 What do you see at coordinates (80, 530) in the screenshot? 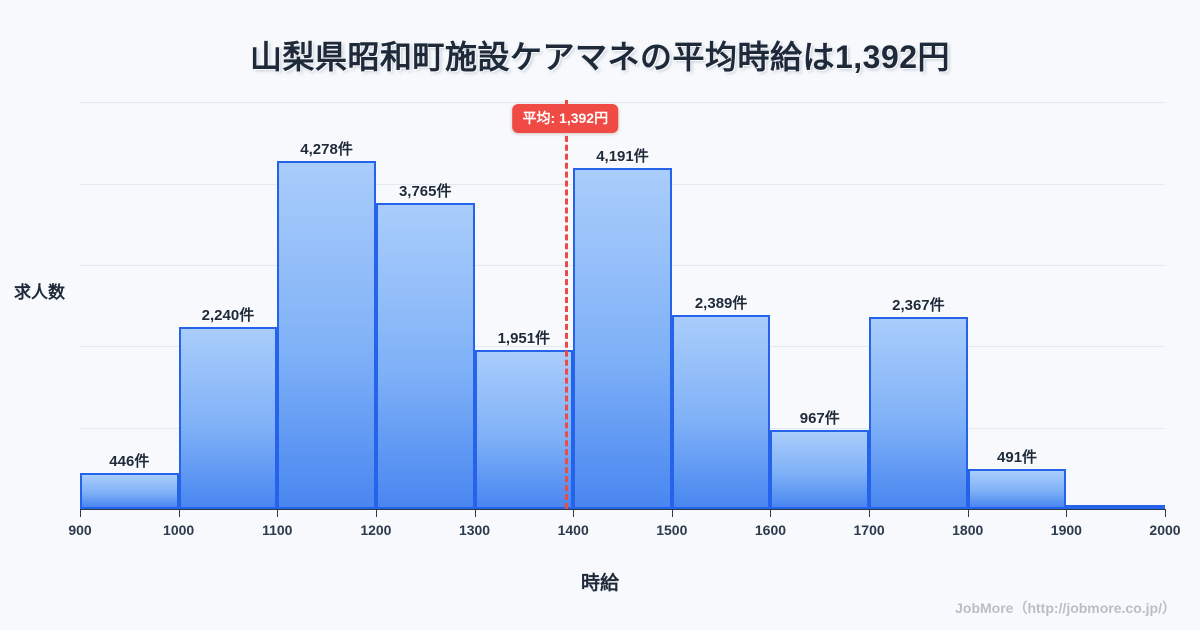
I see `x-tick-label: 900` at bounding box center [80, 530].